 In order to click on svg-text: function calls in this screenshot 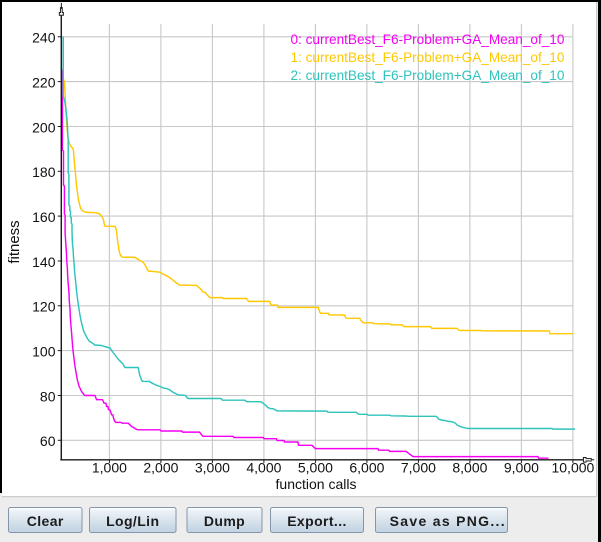, I will do `click(316, 484)`.